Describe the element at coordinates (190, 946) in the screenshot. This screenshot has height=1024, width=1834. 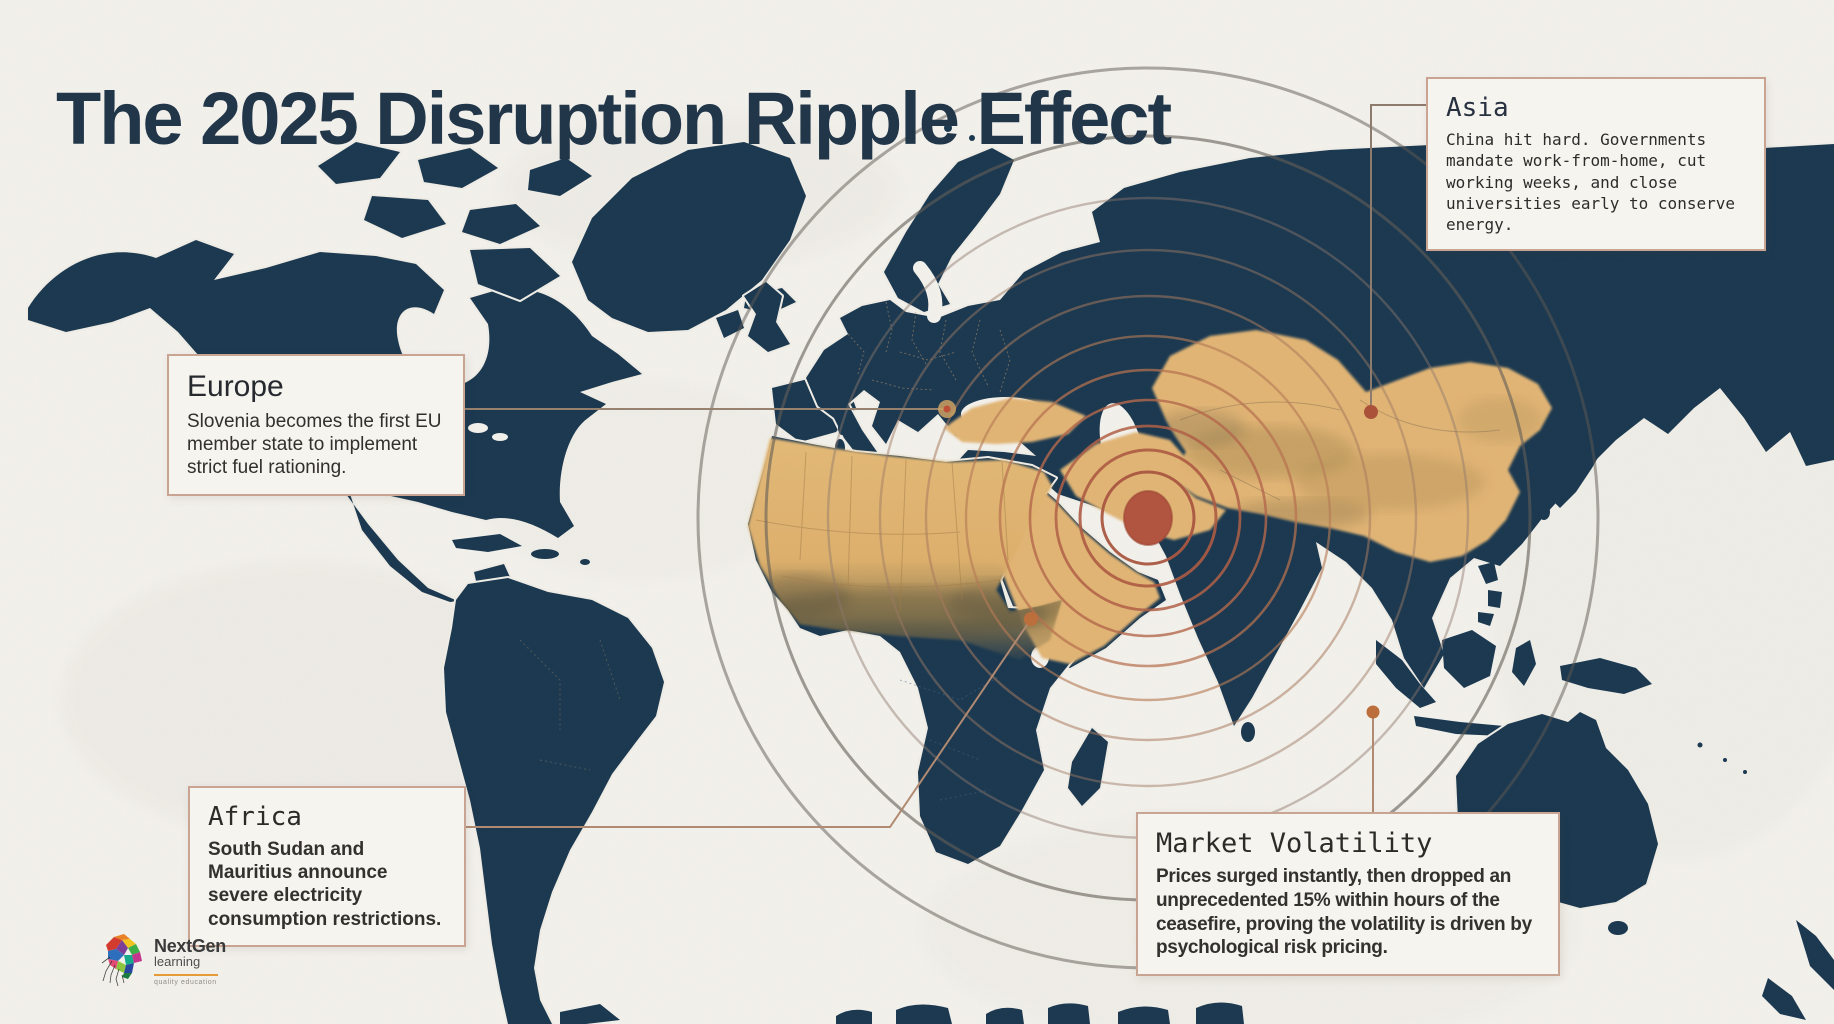
I see `logo-name: NextGen` at that location.